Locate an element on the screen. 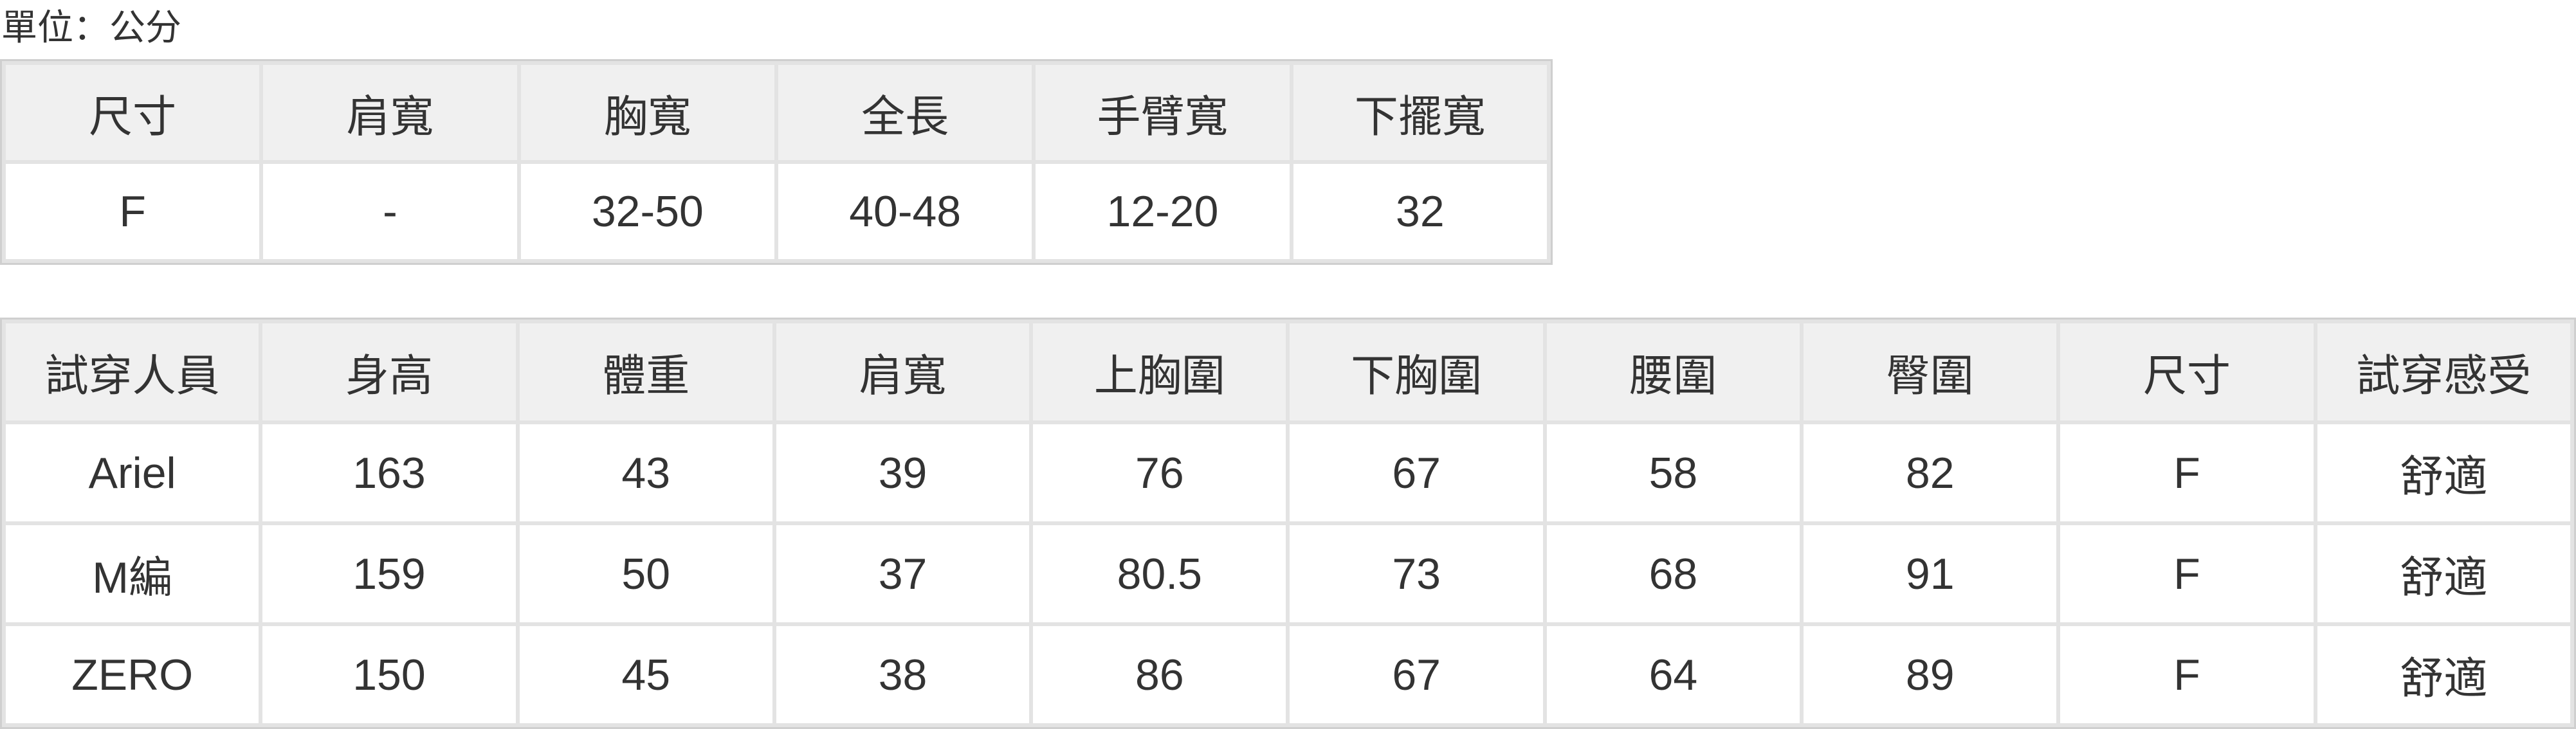  column-header: 全長 is located at coordinates (905, 113).